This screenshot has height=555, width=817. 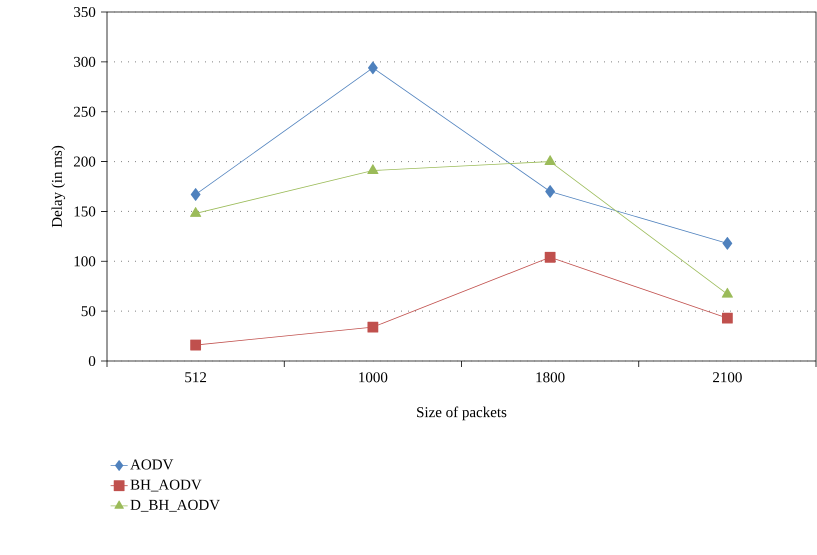 I want to click on x-tick-label: 2100, so click(x=727, y=377).